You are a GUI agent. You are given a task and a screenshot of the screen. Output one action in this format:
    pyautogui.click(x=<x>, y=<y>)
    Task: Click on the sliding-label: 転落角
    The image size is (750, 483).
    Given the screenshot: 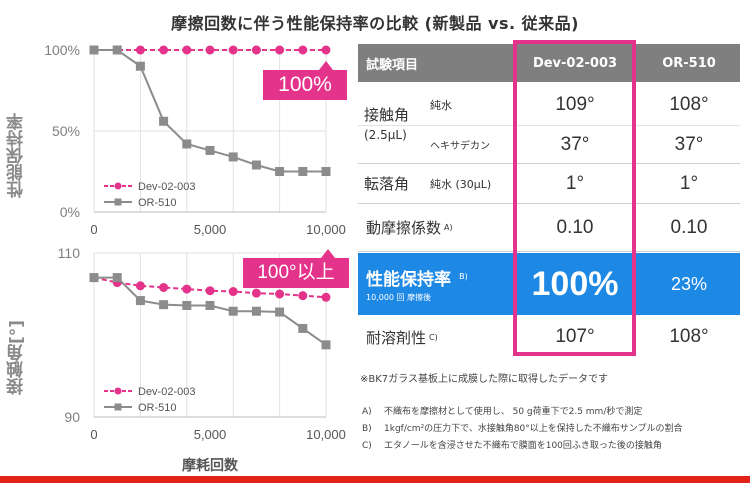 What is the action you would take?
    pyautogui.click(x=387, y=184)
    